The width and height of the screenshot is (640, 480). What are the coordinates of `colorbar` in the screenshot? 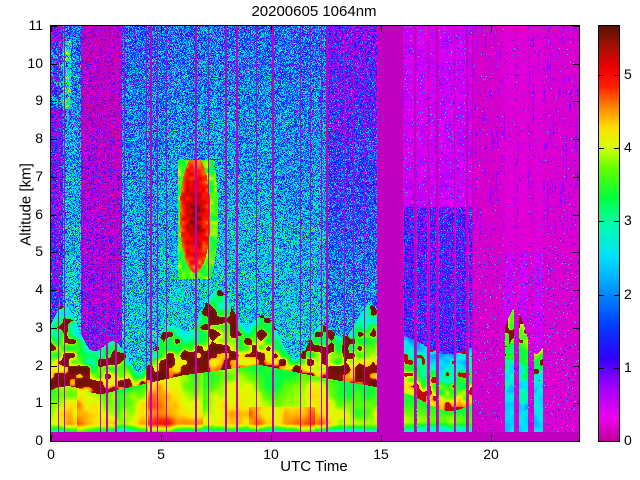 It's located at (609, 233).